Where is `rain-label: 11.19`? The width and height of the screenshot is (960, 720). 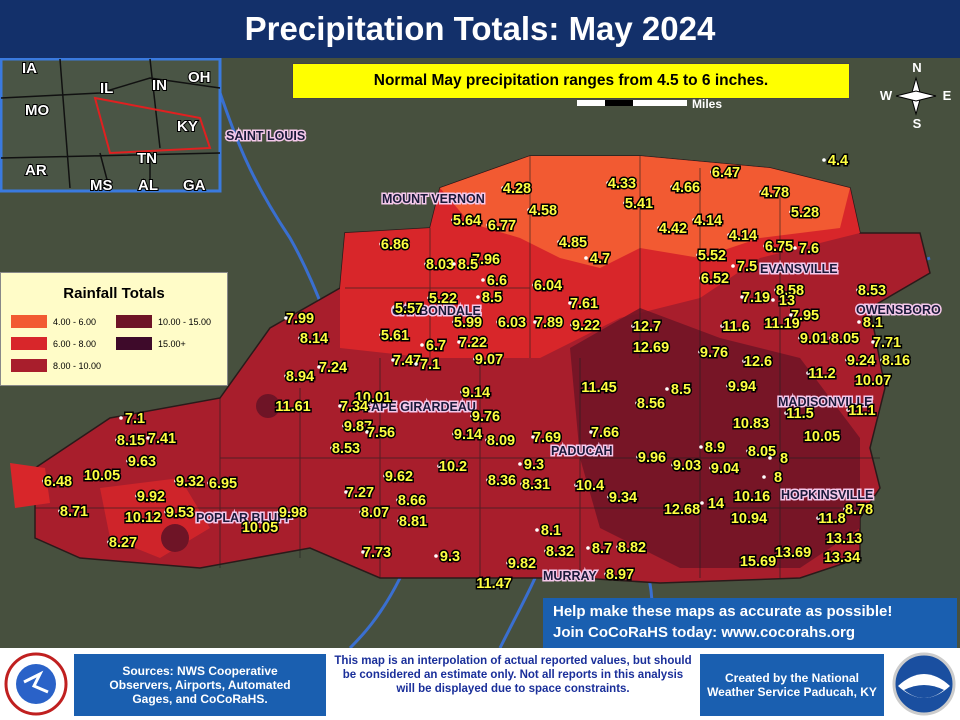 rain-label: 11.19 is located at coordinates (782, 324).